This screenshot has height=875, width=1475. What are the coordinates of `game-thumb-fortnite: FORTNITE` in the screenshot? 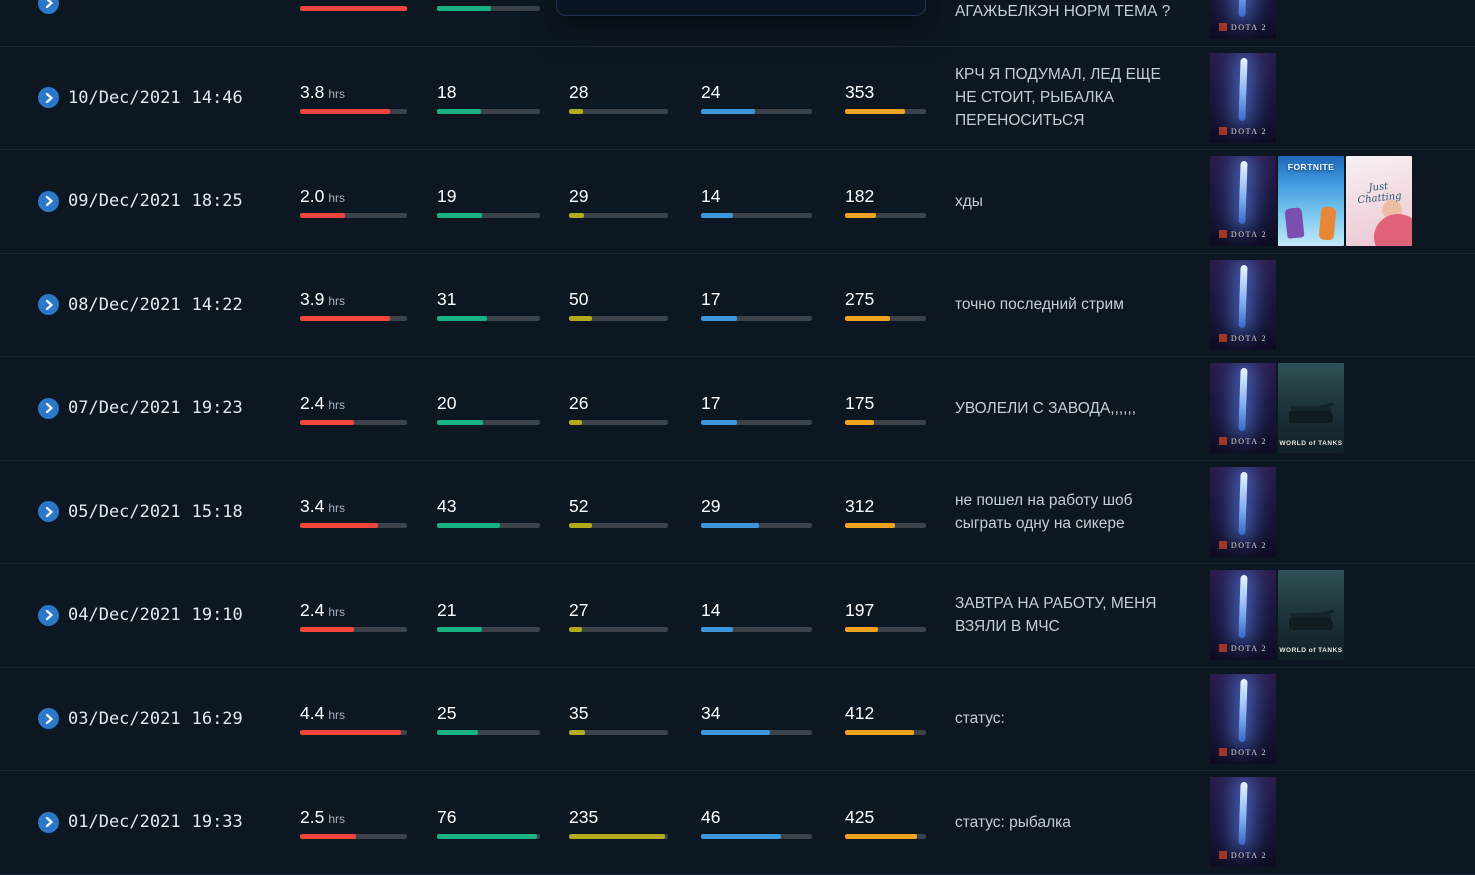 It's located at (1311, 201).